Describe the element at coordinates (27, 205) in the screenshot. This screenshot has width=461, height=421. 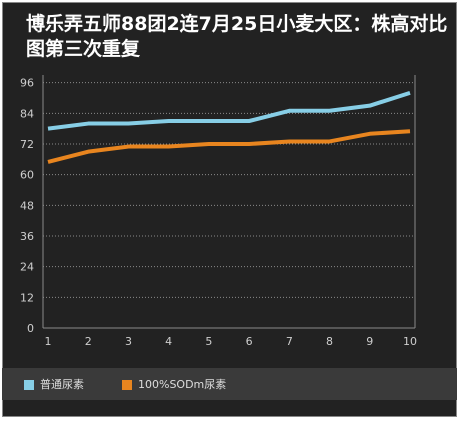
I see `y-tick-label-4: 48` at that location.